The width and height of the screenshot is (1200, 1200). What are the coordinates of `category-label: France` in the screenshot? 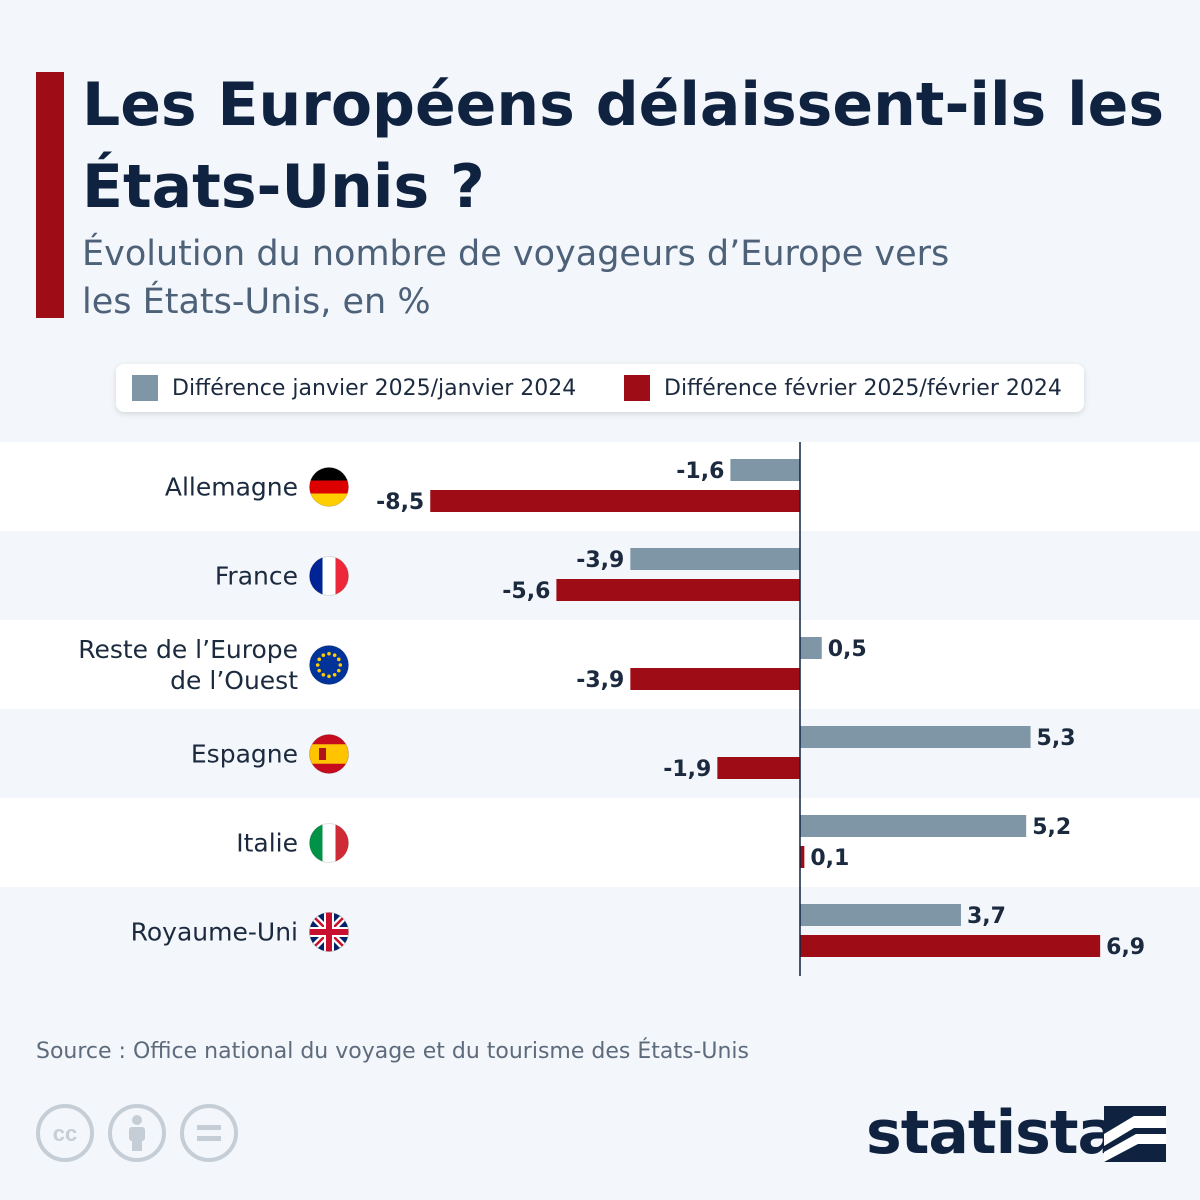 It's located at (256, 576).